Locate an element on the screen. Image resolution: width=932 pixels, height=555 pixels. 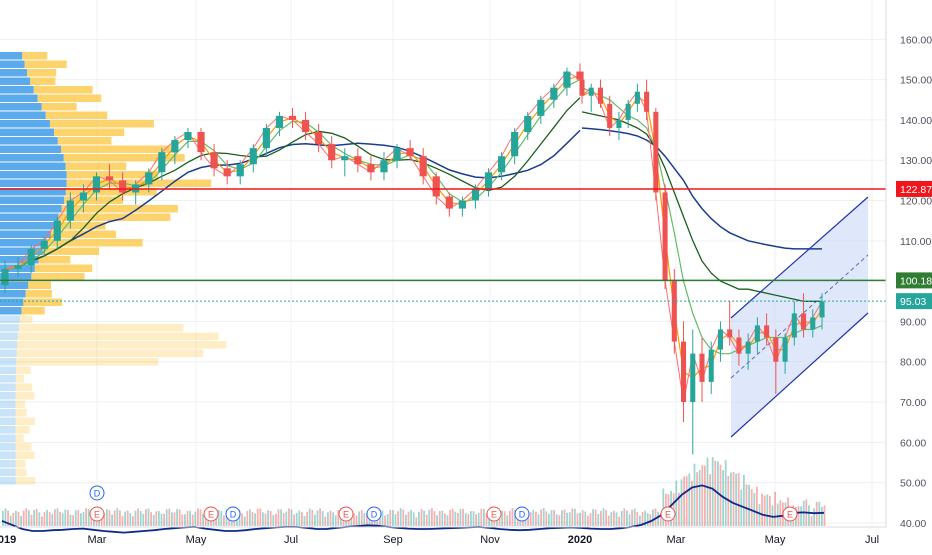
time-axis: 2019 Mar May Jul Sep Nov 2020 Mar May Jul is located at coordinates (443, 536).